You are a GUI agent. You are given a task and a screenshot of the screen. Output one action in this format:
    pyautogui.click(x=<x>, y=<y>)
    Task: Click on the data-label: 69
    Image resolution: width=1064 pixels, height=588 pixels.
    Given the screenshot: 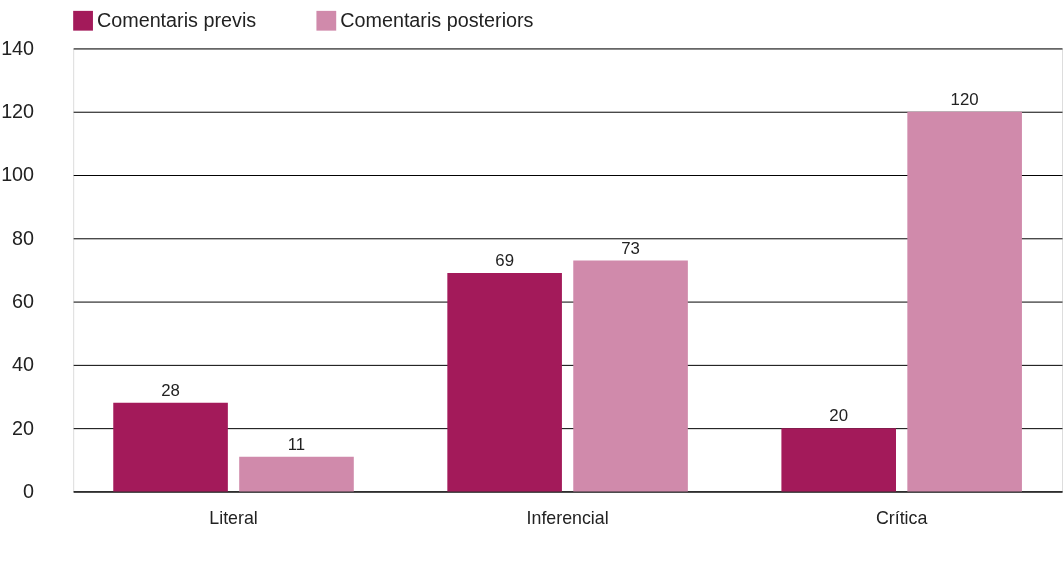 What is the action you would take?
    pyautogui.click(x=504, y=261)
    